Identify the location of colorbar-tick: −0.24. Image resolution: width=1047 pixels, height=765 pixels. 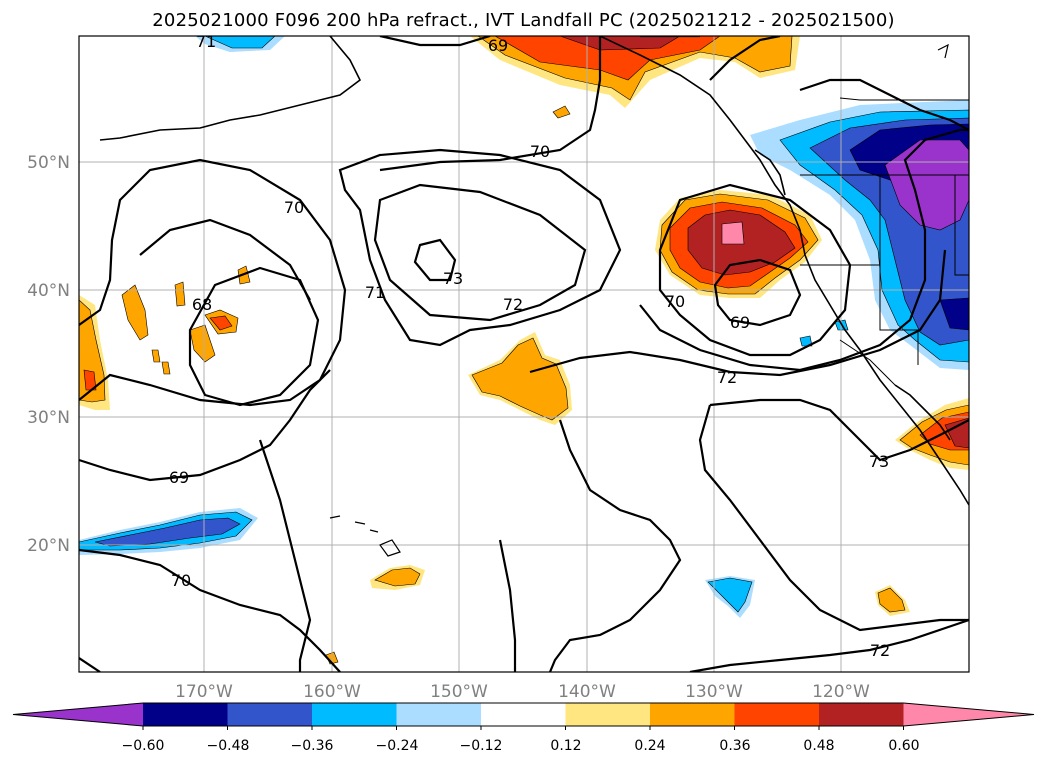
(397, 746).